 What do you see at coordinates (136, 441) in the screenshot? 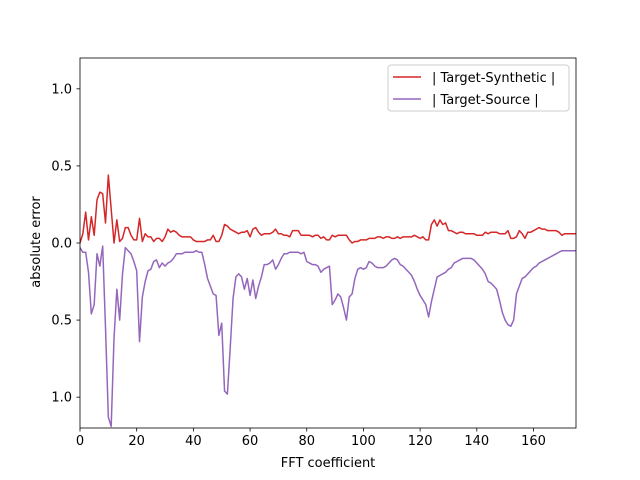
I see `x-tick-label: 20` at bounding box center [136, 441].